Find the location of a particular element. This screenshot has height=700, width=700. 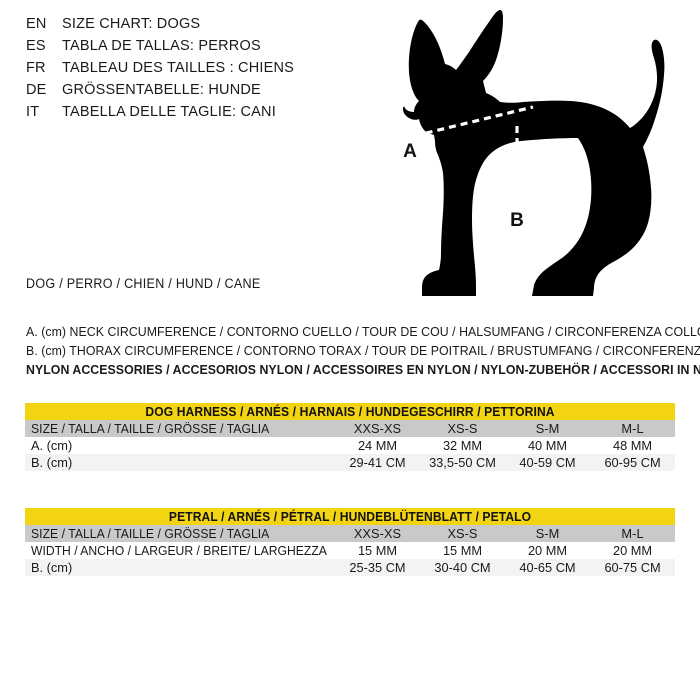

language-row-de: DE GRÖSSENTABELLE: HUNDE is located at coordinates (191, 93).